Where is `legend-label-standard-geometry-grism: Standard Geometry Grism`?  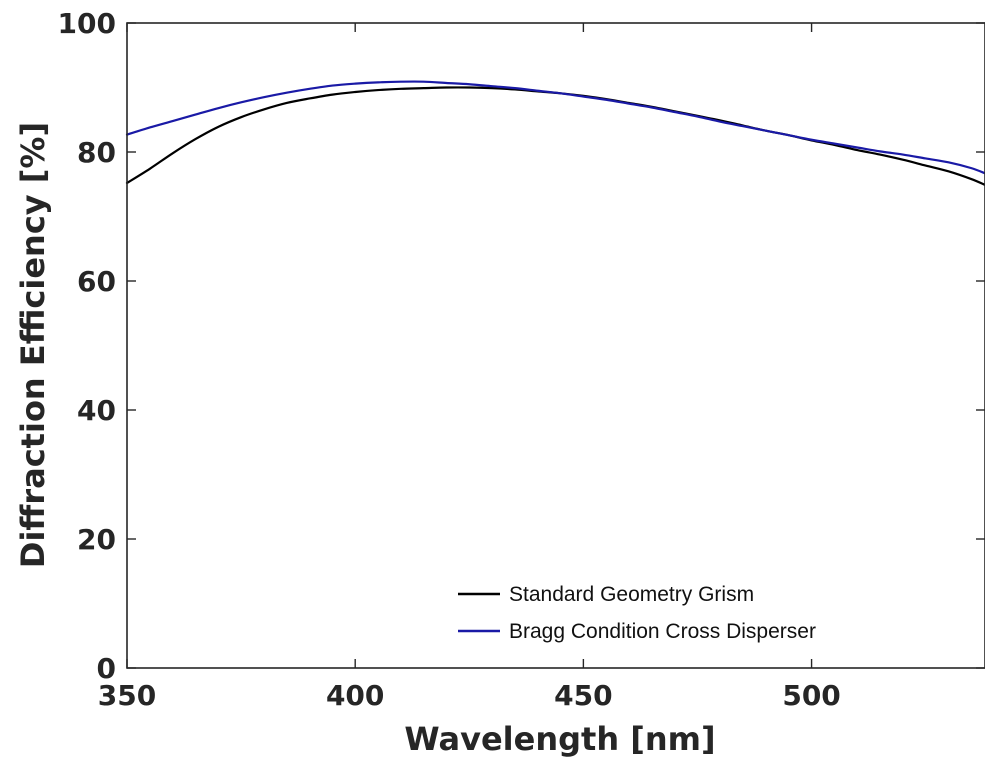 legend-label-standard-geometry-grism: Standard Geometry Grism is located at coordinates (631, 594).